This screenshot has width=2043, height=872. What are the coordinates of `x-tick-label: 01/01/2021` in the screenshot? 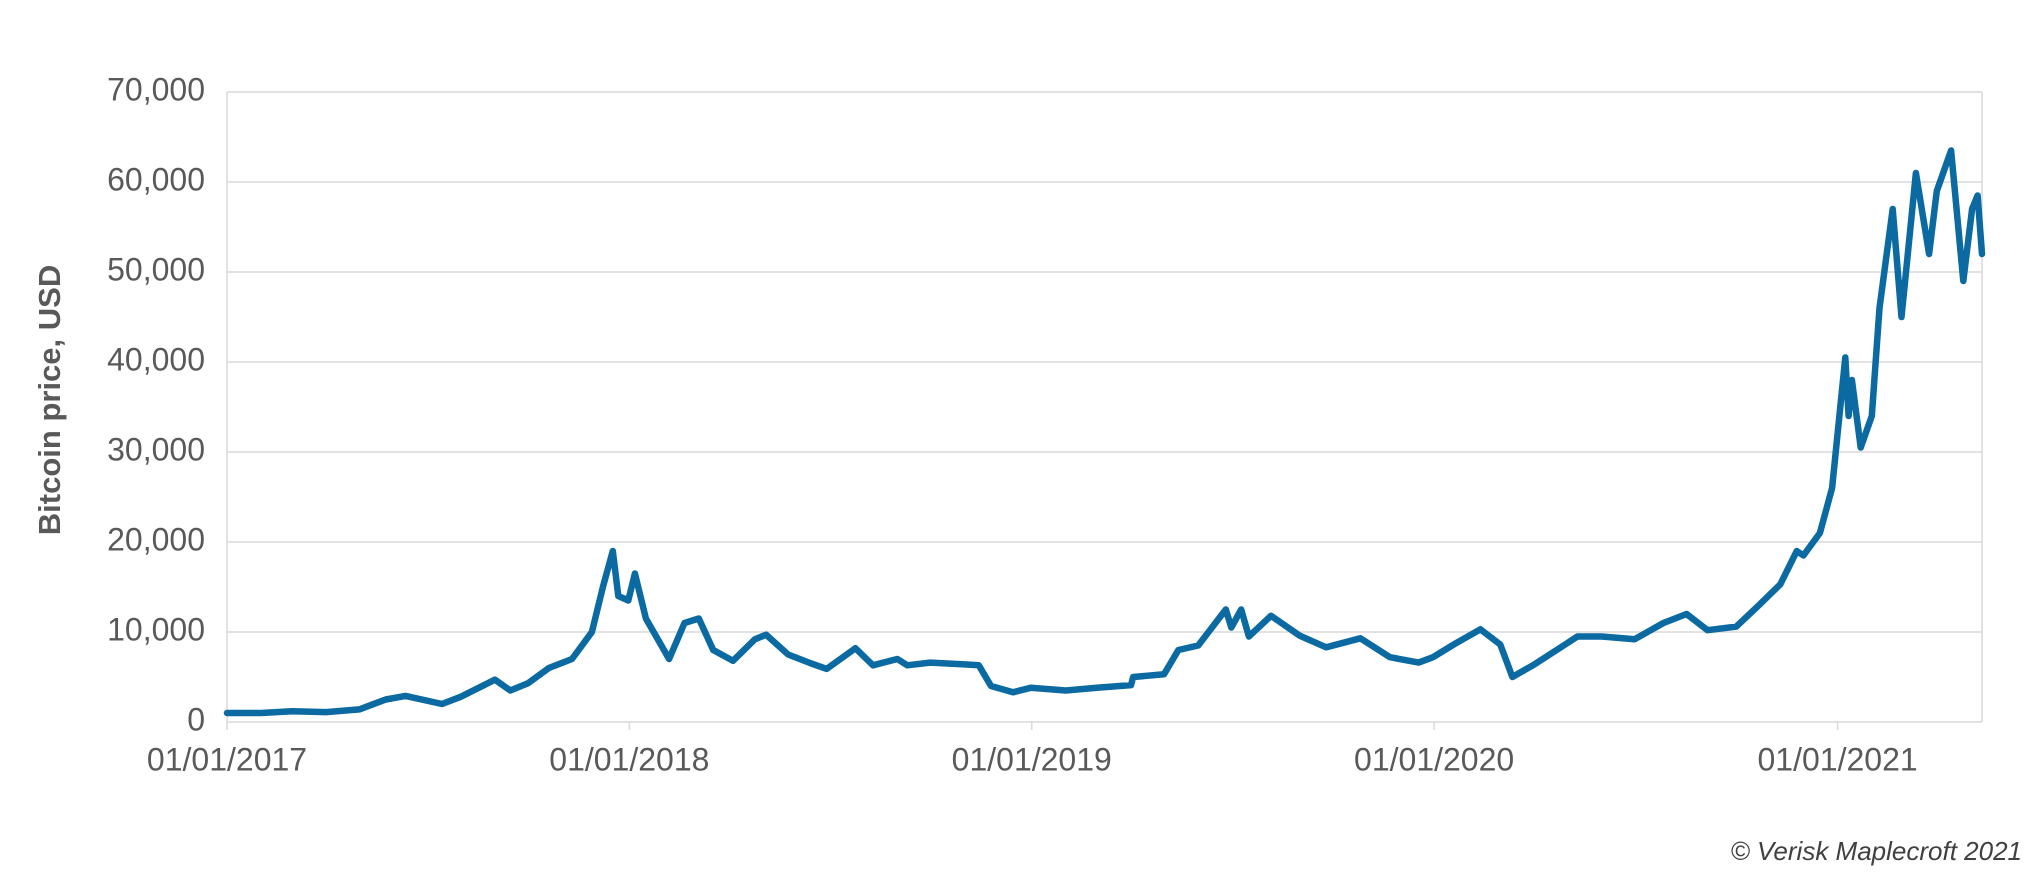 It's located at (1838, 759).